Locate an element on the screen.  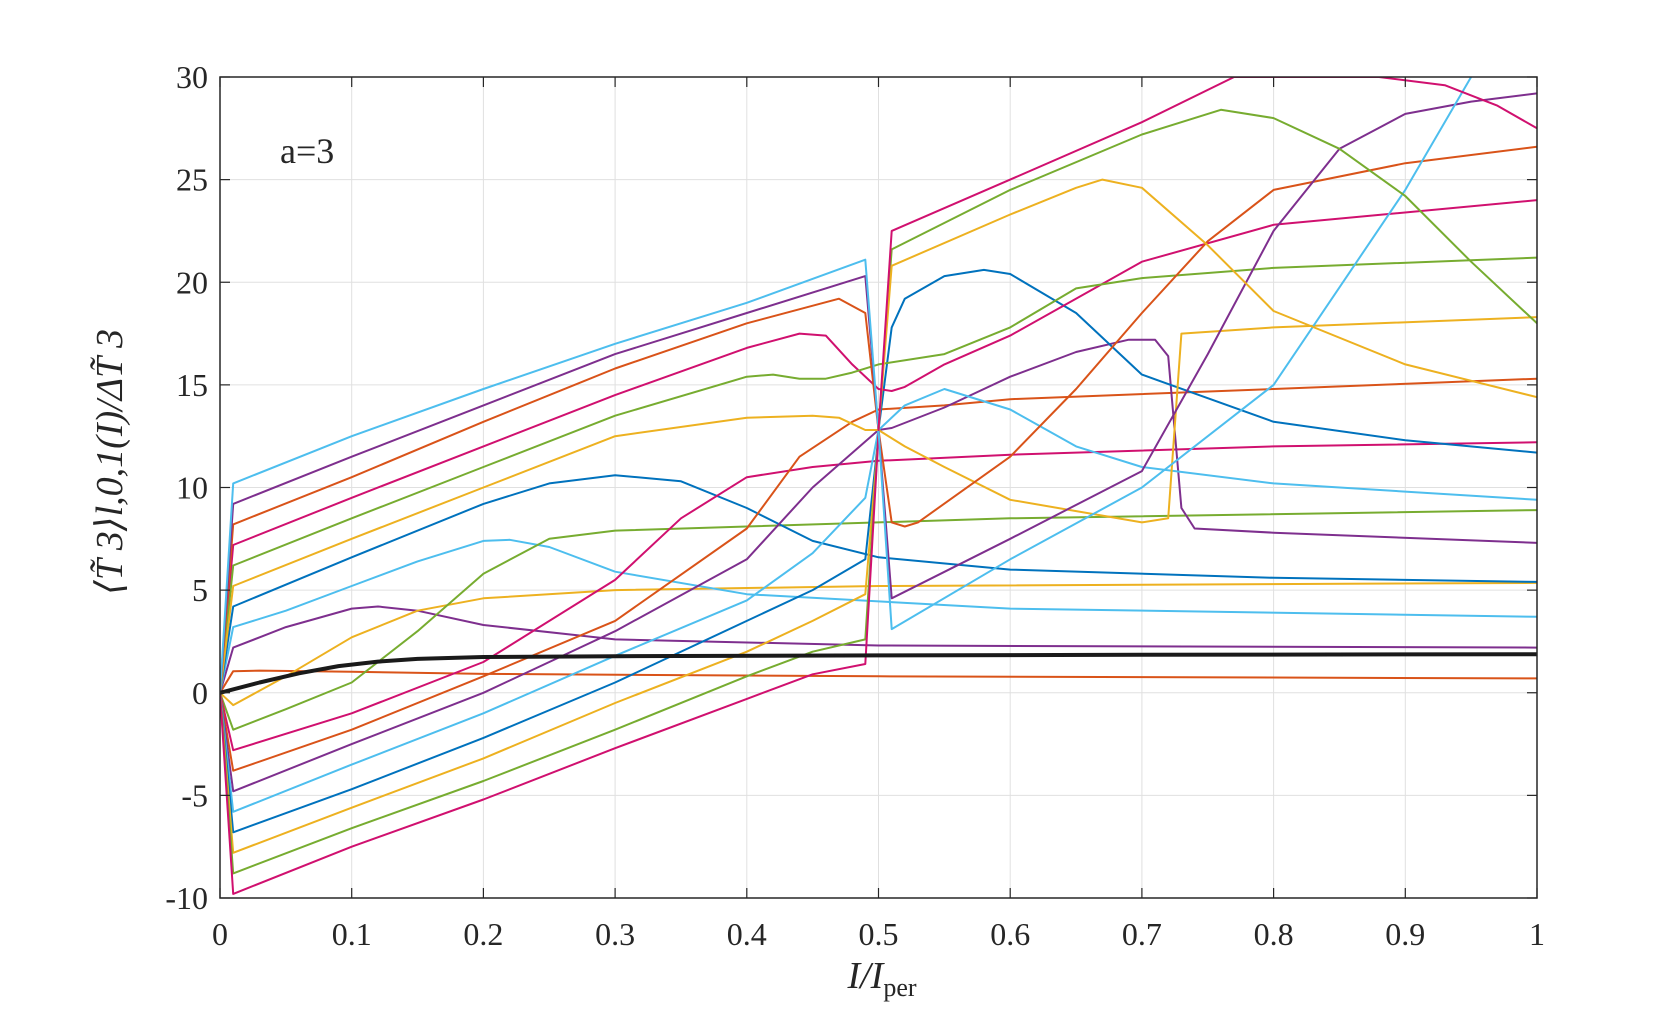
x-tick-label: 1 is located at coordinates (1537, 934).